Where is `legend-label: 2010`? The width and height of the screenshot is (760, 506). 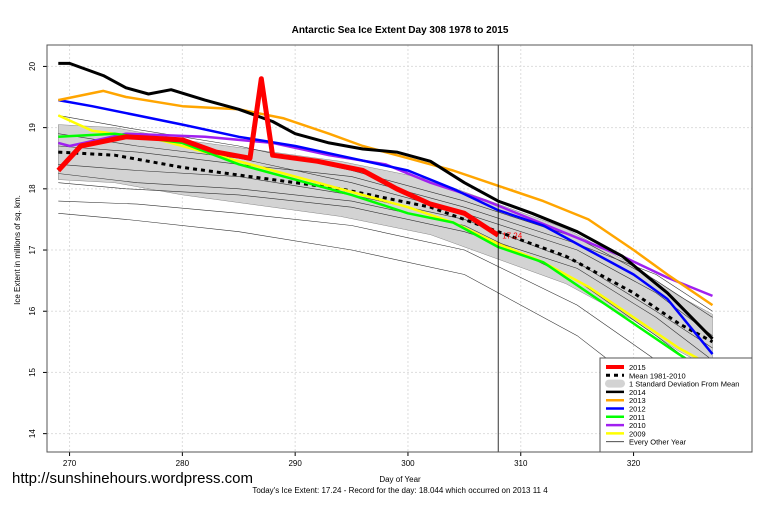 legend-label: 2010 is located at coordinates (637, 425).